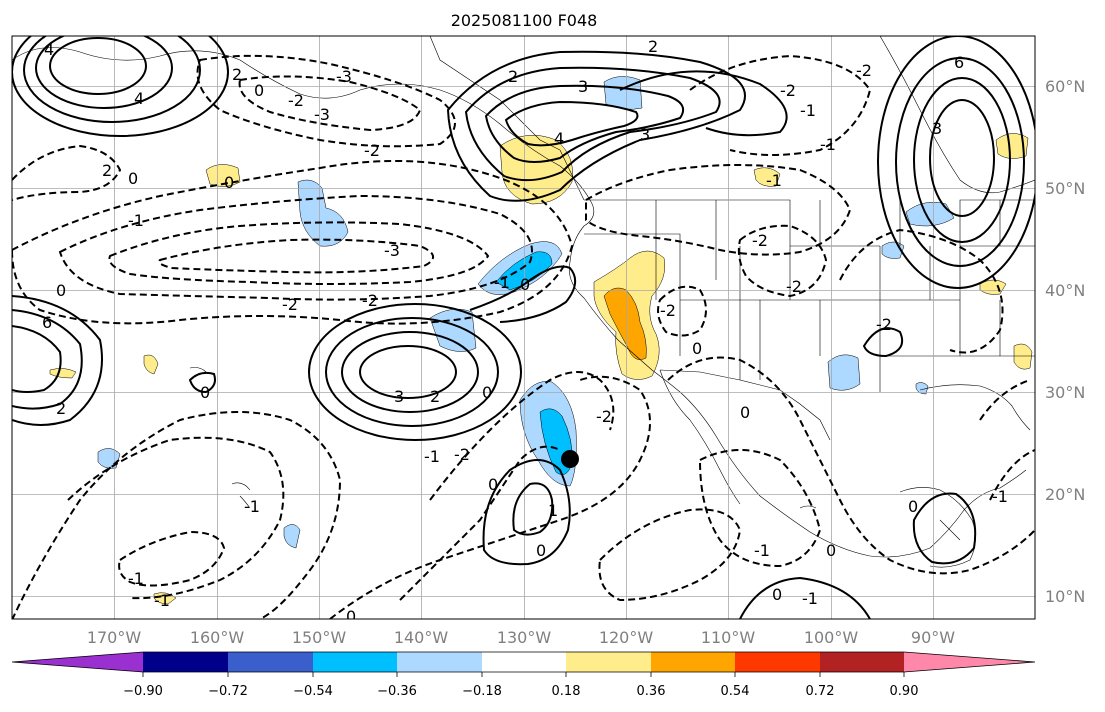 The width and height of the screenshot is (1105, 712). Describe the element at coordinates (975, 407) in the screenshot. I see `coastline` at that location.